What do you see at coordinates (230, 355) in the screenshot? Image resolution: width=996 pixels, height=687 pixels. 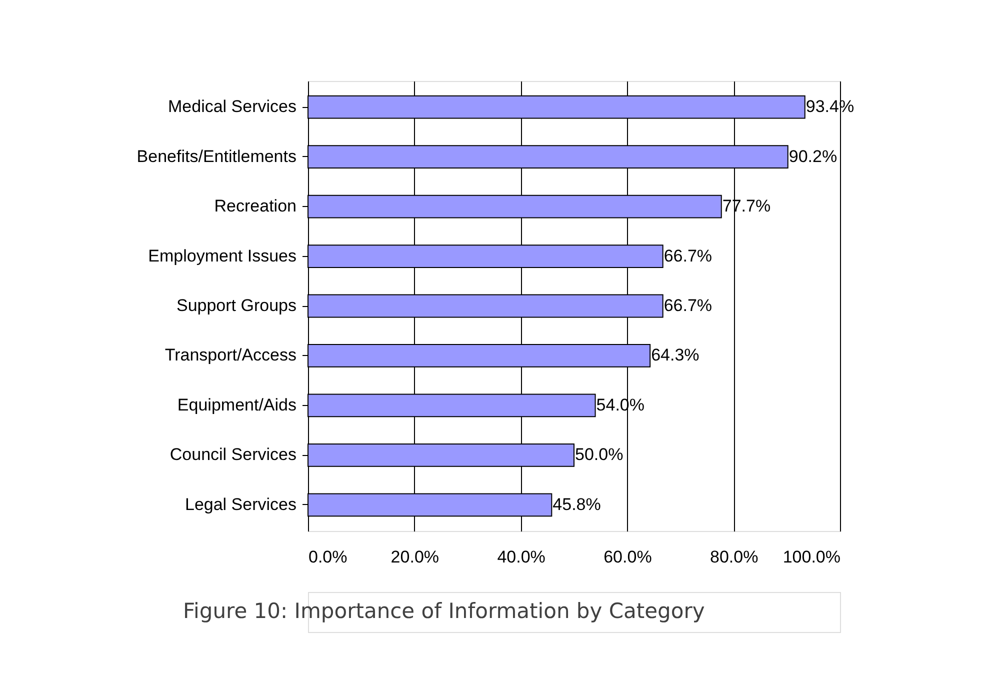 I see `y-tick-label: Transport/Access` at bounding box center [230, 355].